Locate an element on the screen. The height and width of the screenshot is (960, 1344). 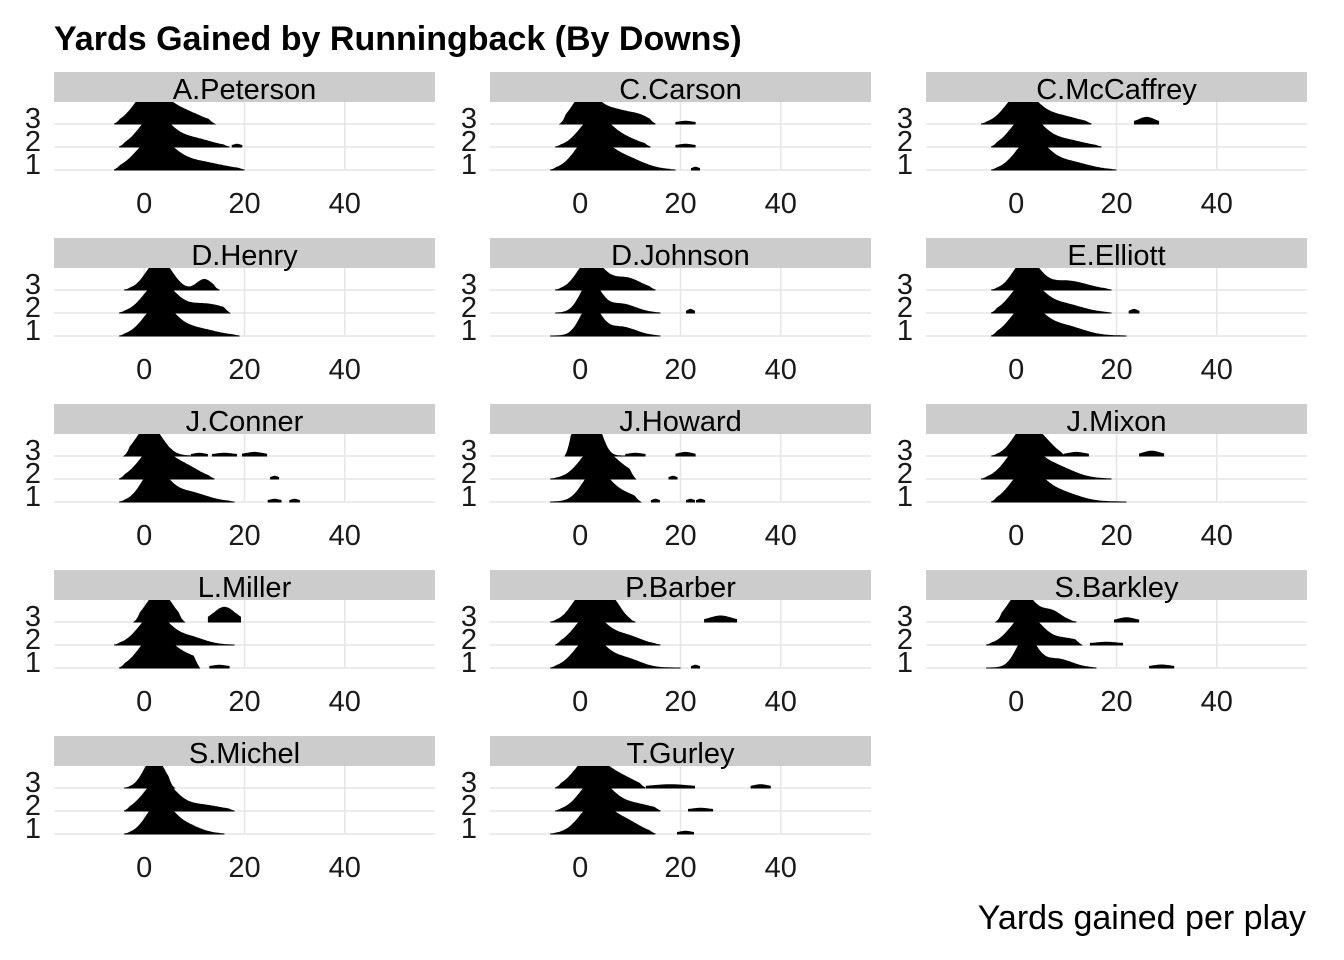
facet-panel: J.Howard 123 0 20 40 is located at coordinates (666, 478).